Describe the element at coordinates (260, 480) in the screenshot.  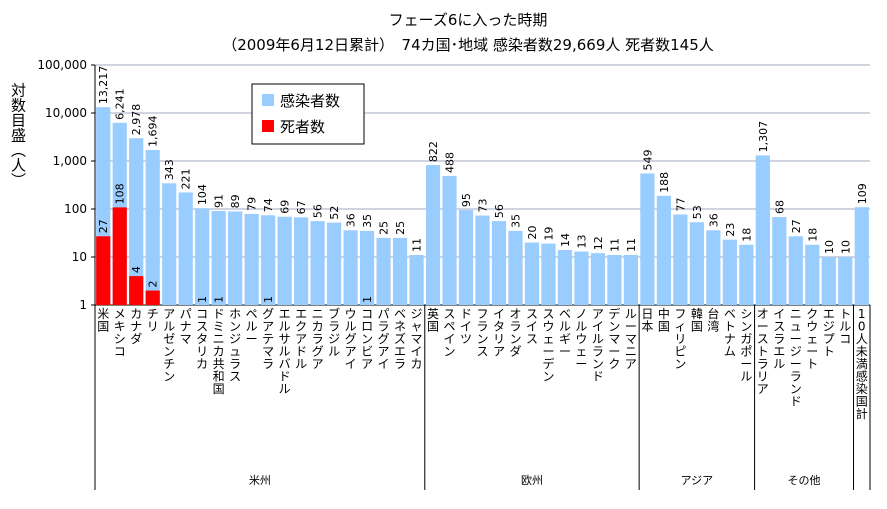
I see `region-label: 米州` at that location.